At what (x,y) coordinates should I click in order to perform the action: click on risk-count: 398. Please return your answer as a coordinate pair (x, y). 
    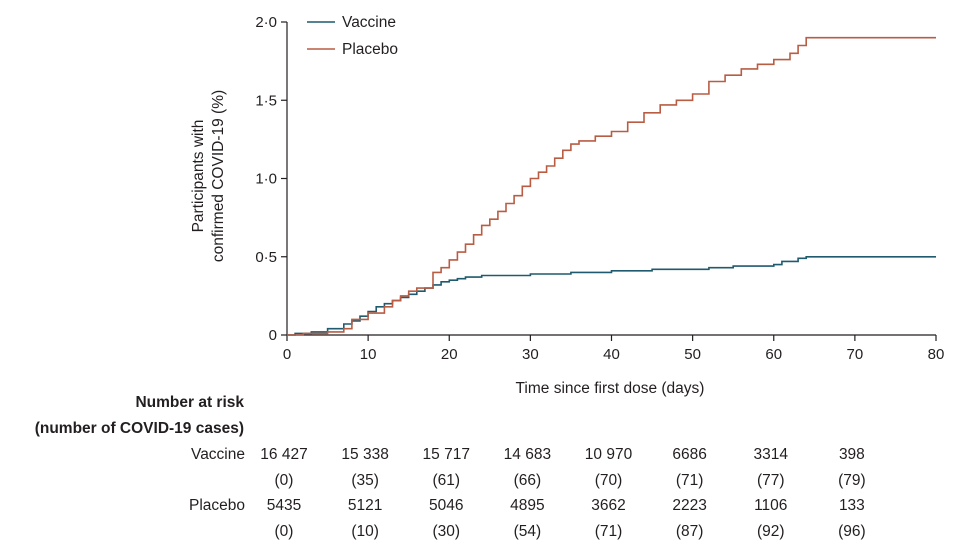
    Looking at the image, I should click on (851, 454).